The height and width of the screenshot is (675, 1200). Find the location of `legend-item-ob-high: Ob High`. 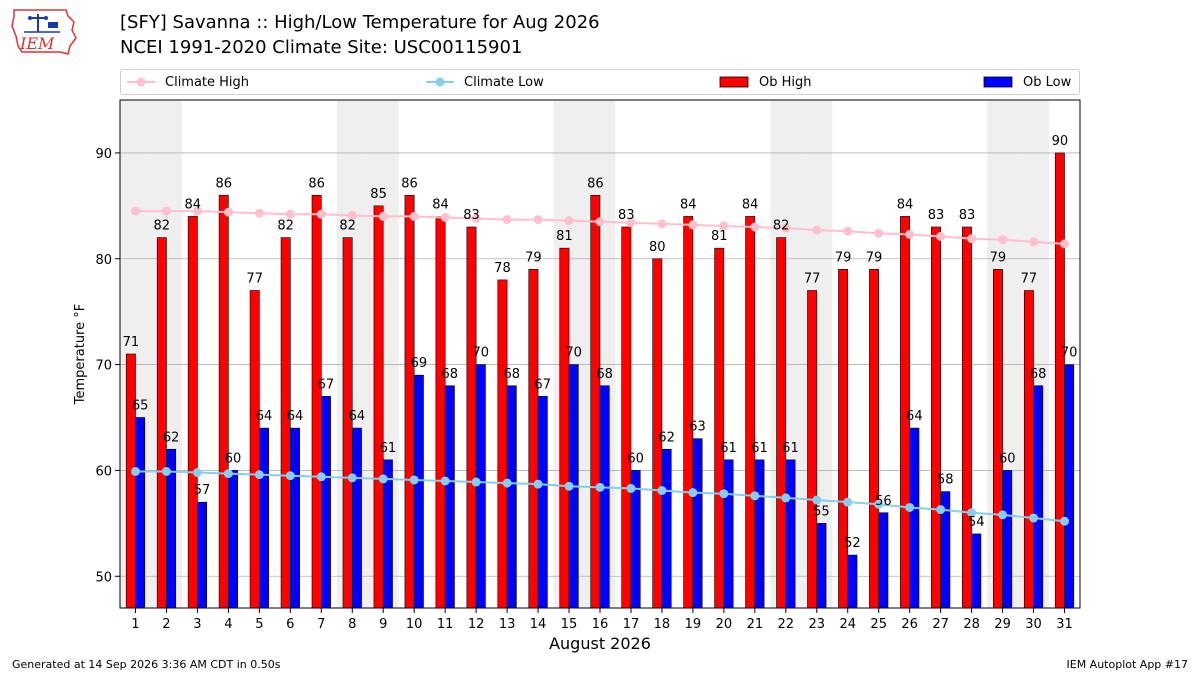

legend-item-ob-high: Ob High is located at coordinates (765, 82).